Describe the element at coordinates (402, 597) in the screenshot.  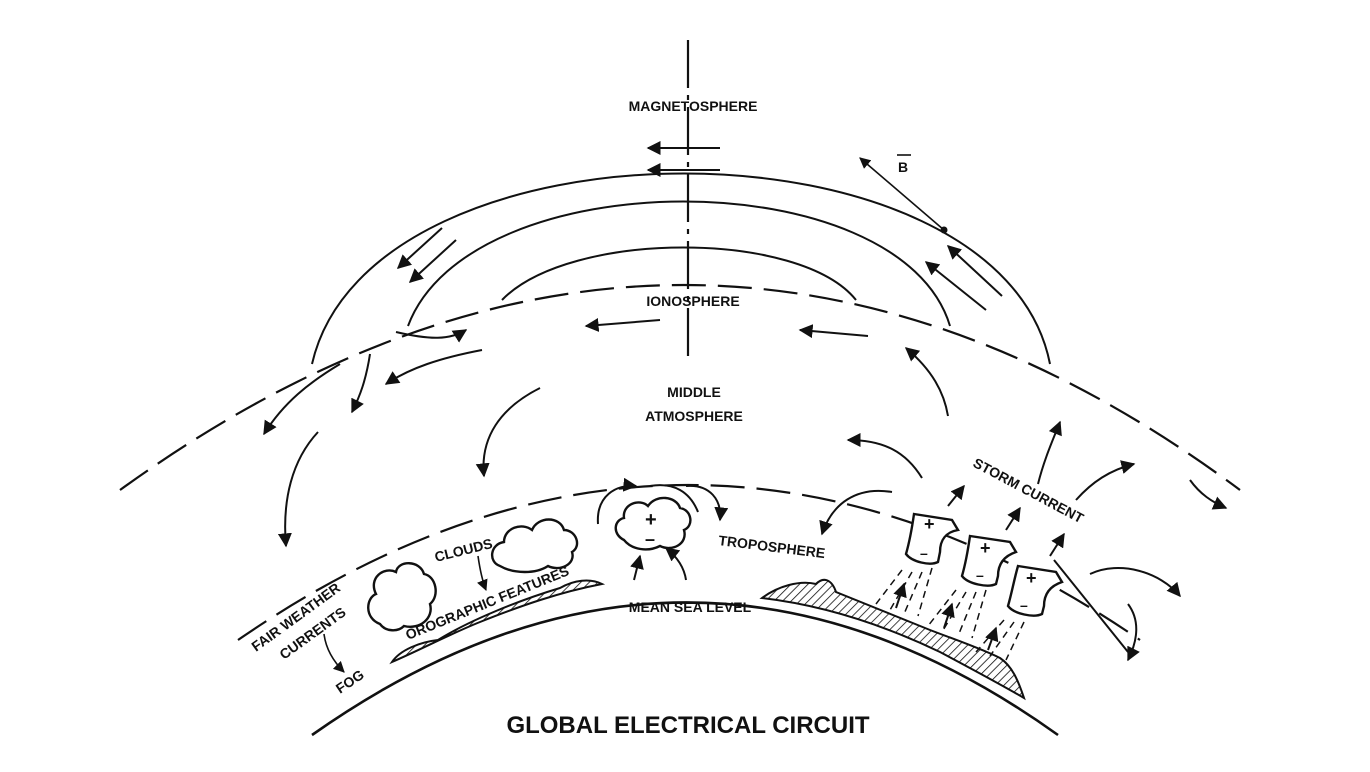
I see `fog-cloud` at that location.